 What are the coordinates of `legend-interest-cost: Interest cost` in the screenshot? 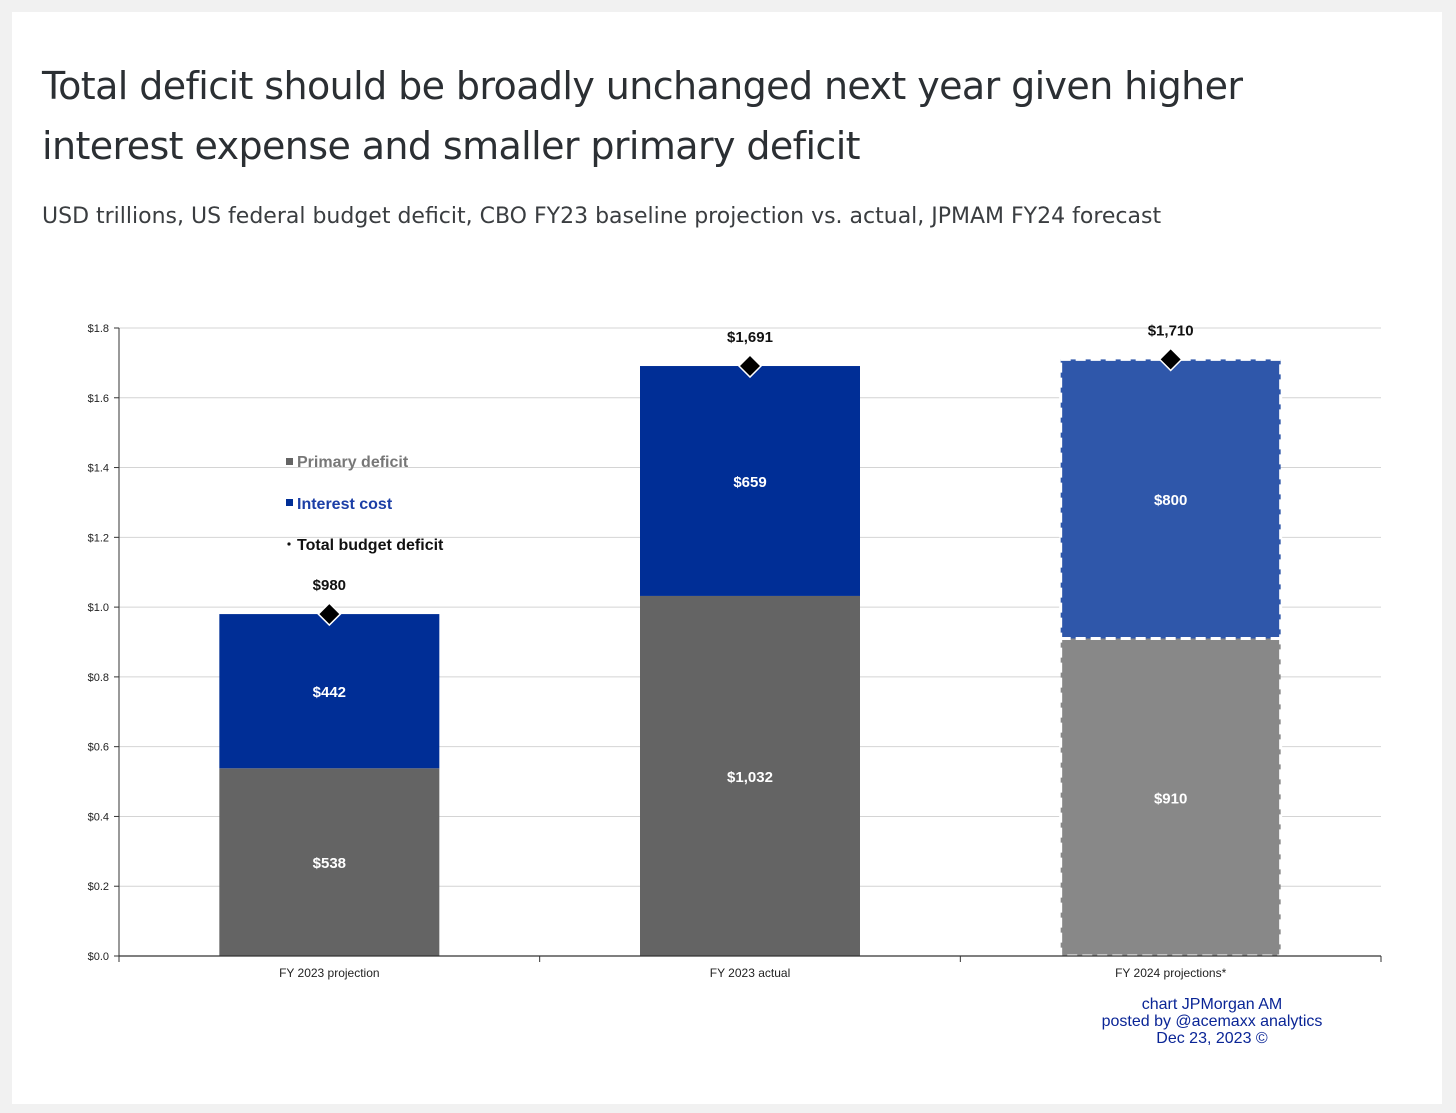 It's located at (345, 504).